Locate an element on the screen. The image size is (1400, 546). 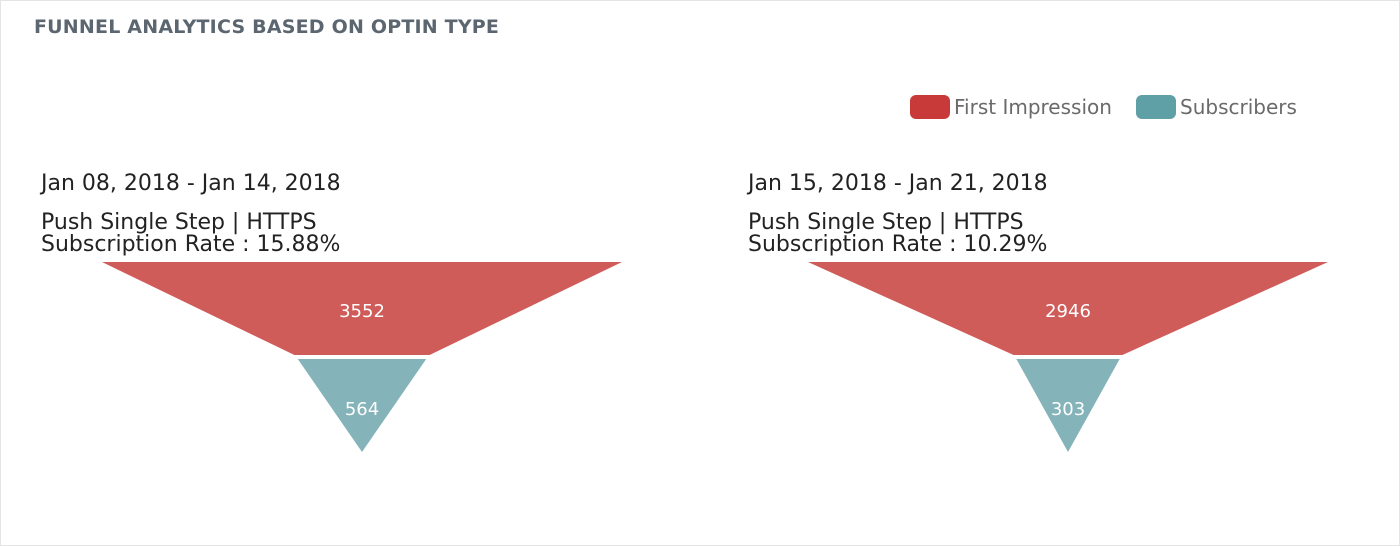
legend-item-subscribers: Subscribers is located at coordinates (1216, 107).